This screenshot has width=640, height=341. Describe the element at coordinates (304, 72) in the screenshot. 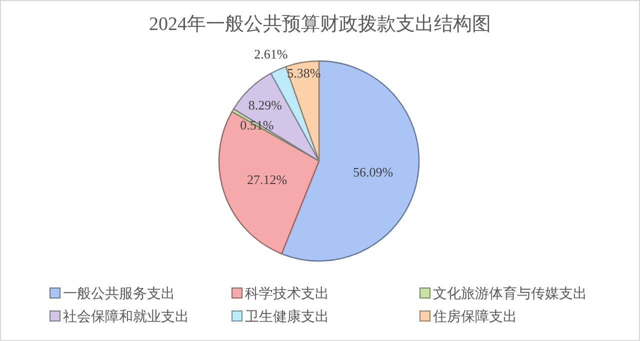

I see `data-label: 5.38%` at that location.